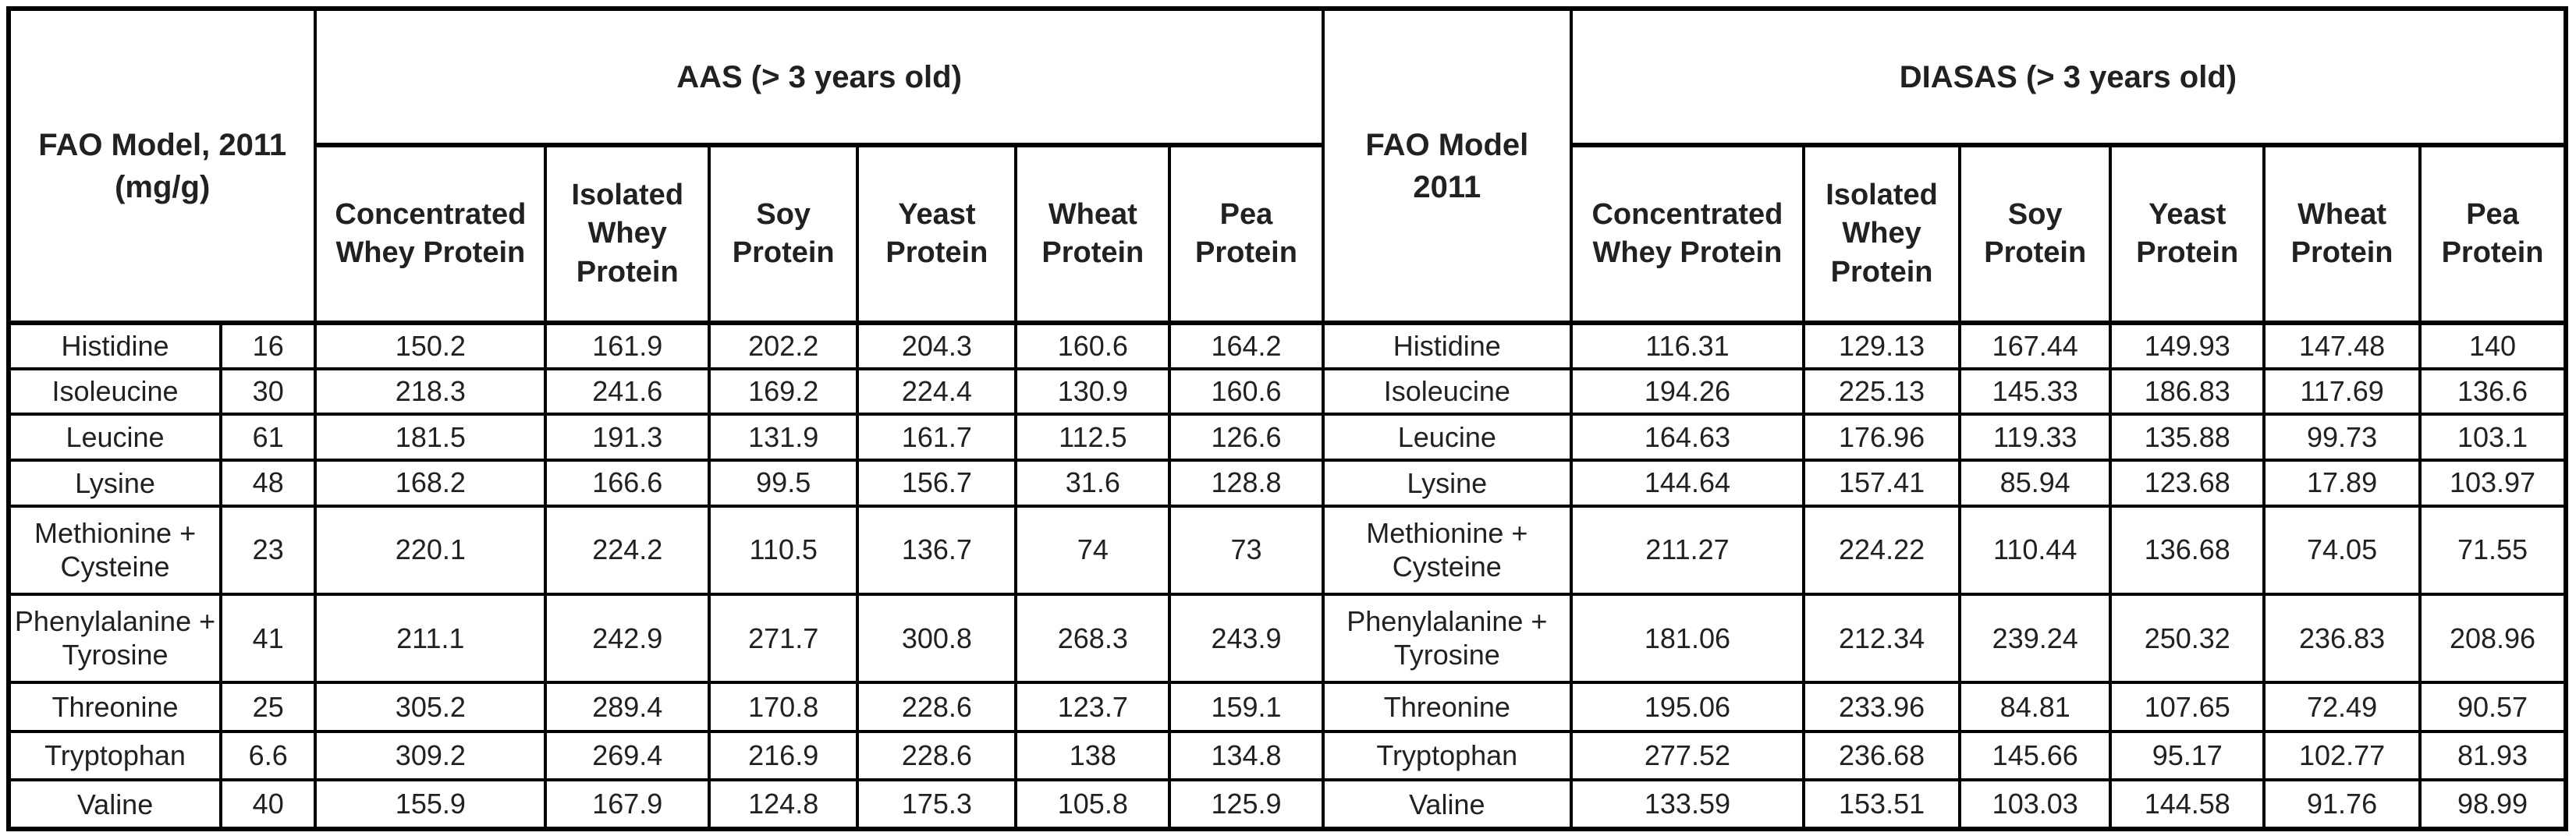 The height and width of the screenshot is (836, 2576). What do you see at coordinates (2187, 755) in the screenshot?
I see `diasas-score-cell: 95.17` at bounding box center [2187, 755].